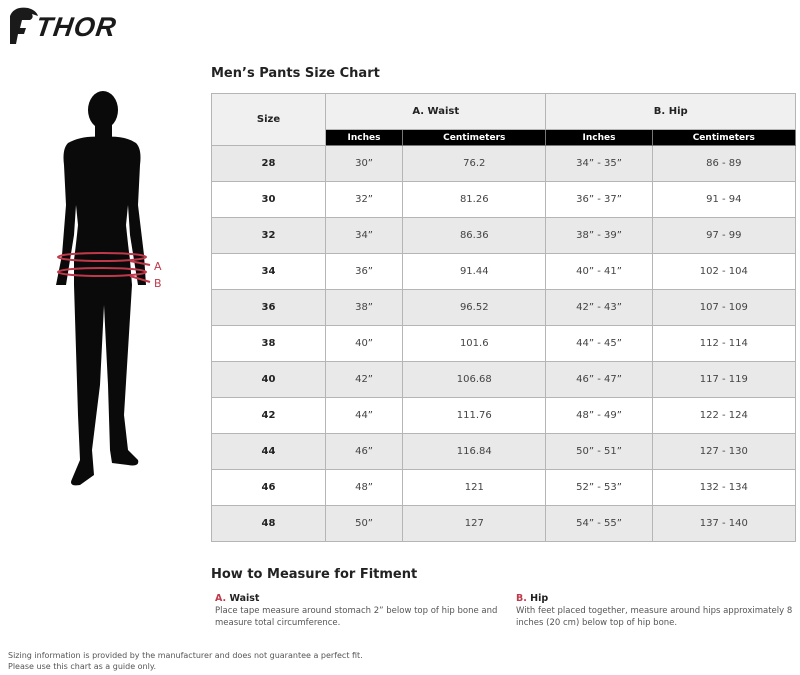 Image resolution: width=800 pixels, height=675 pixels. I want to click on size-cell: 36, so click(268, 307).